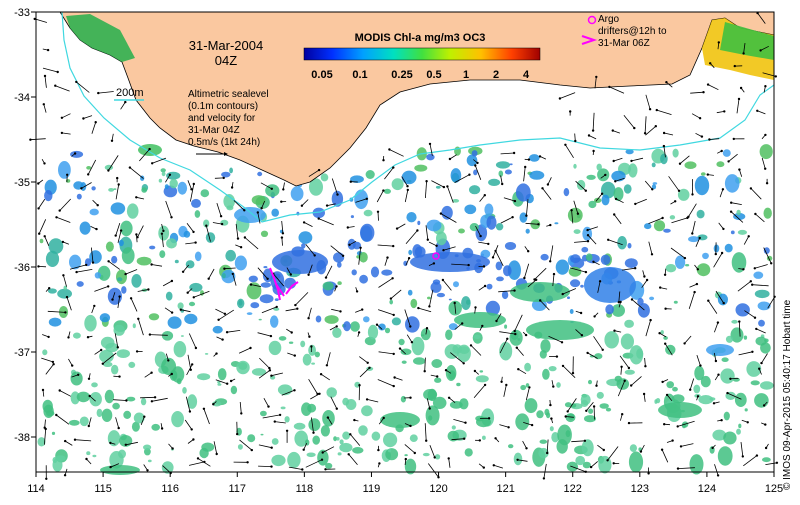 Image resolution: width=800 pixels, height=505 pixels. Describe the element at coordinates (22, 268) in the screenshot. I see `lat-tick-label: -36` at that location.